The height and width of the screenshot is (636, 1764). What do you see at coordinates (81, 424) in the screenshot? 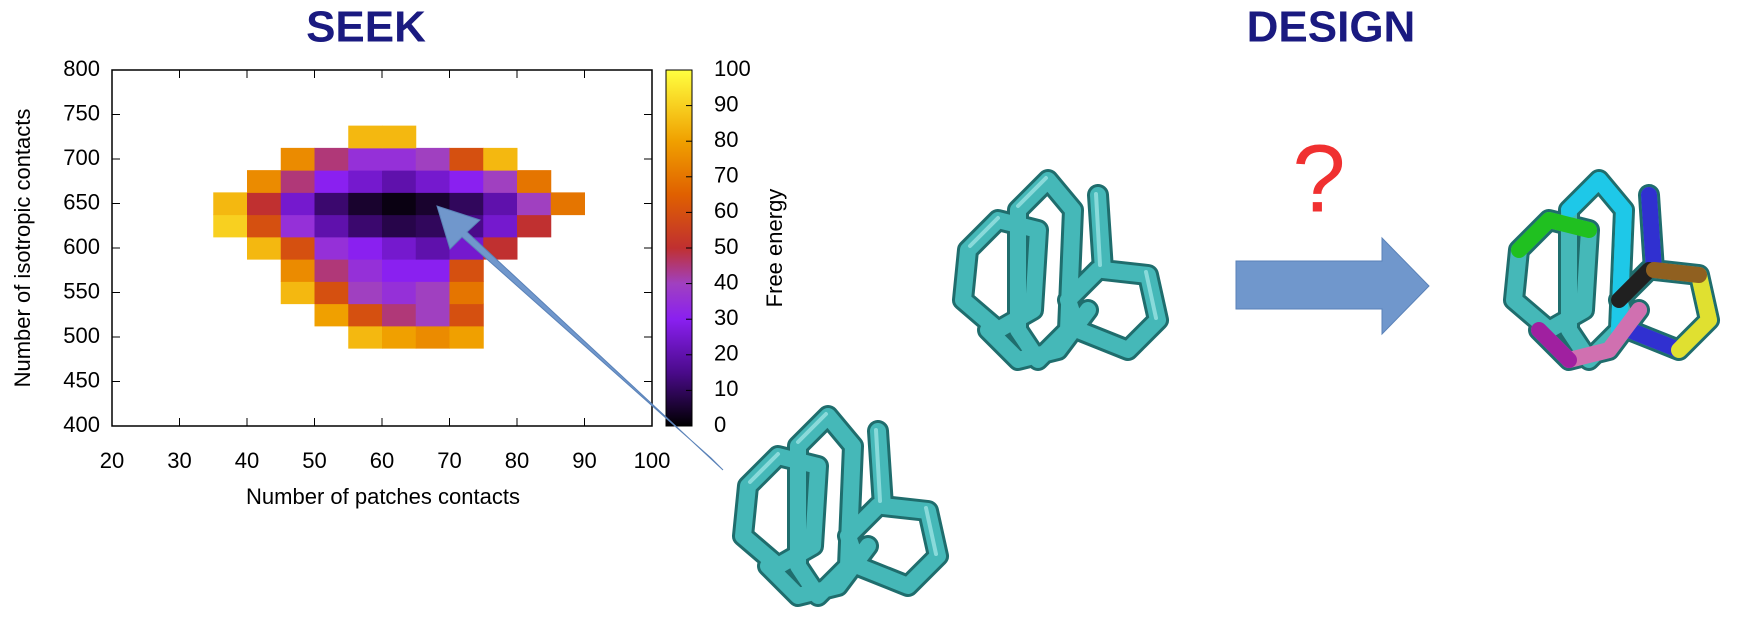
I see `y-tick-label: 400` at bounding box center [81, 424].